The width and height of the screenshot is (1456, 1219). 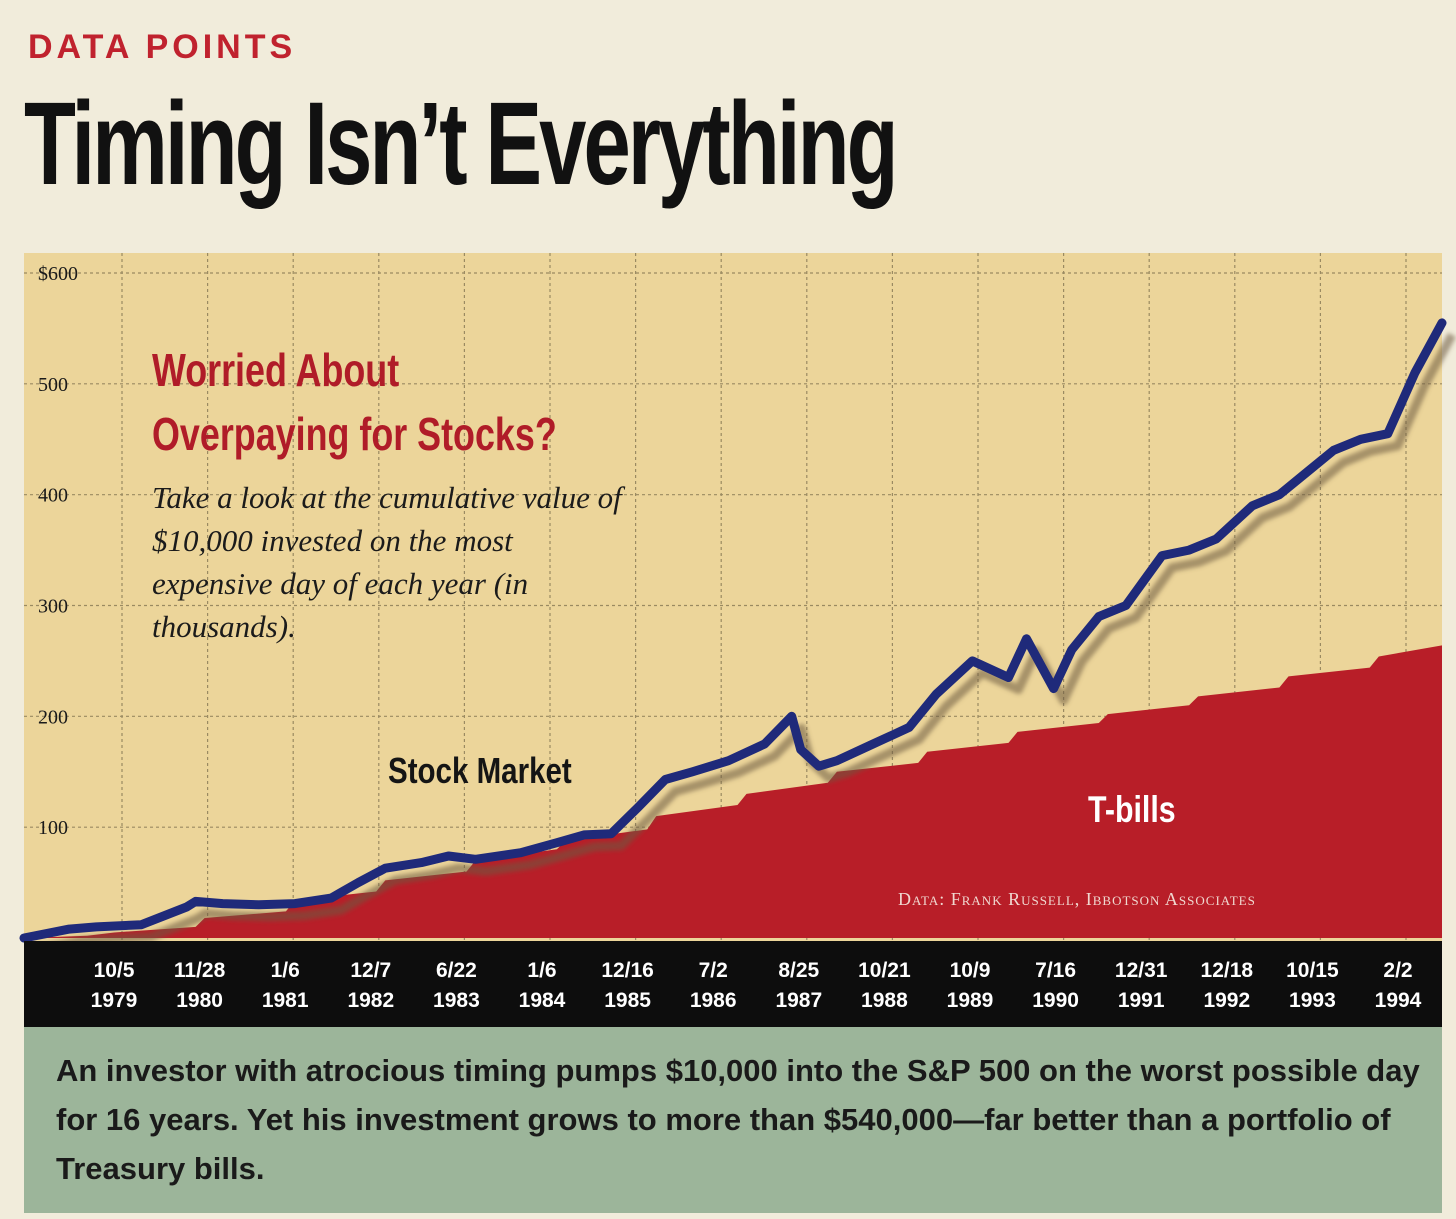 I want to click on section-kicker: DATA POINTS, so click(x=162, y=47).